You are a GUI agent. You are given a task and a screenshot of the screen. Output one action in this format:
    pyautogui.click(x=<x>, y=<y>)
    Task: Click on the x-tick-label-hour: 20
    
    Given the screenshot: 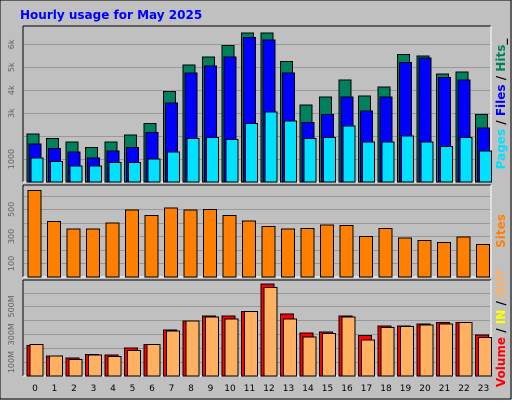 What is the action you would take?
    pyautogui.click(x=425, y=389)
    